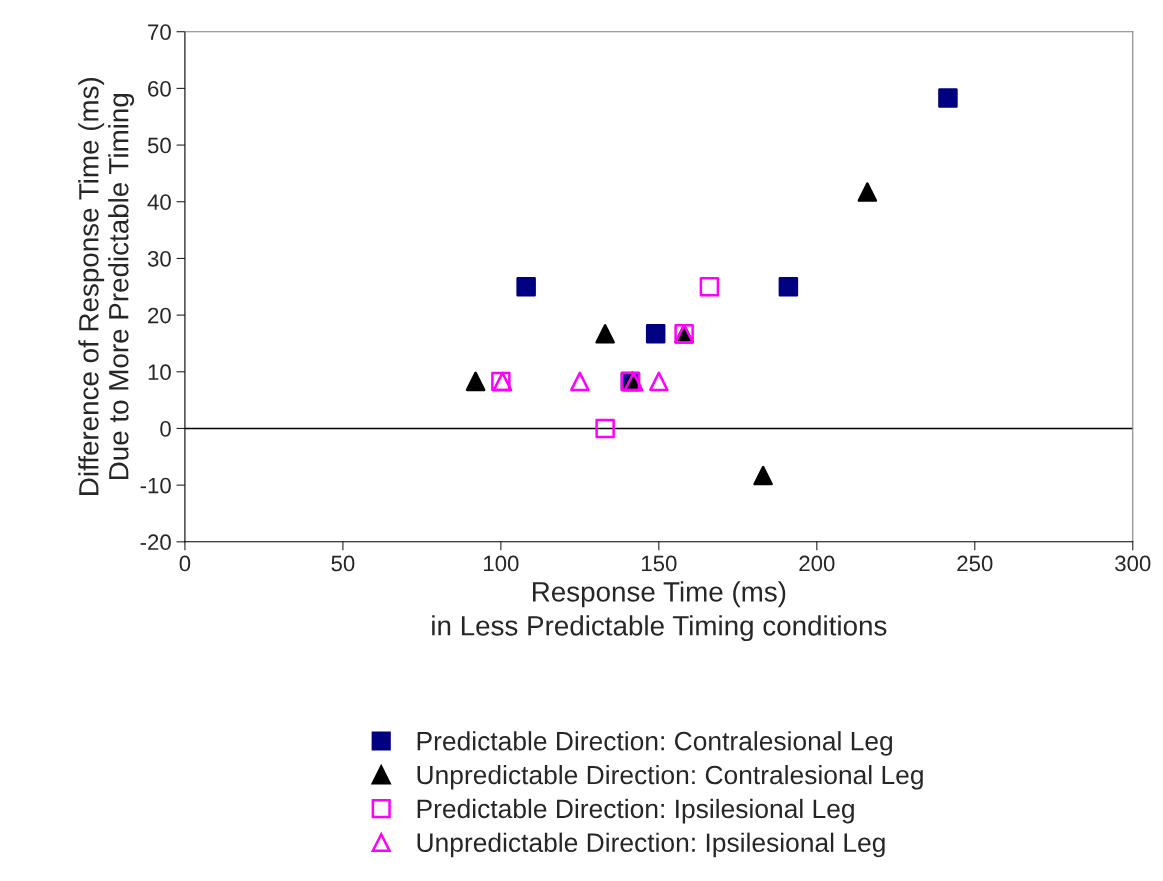  What do you see at coordinates (670, 777) in the screenshot?
I see `legend-label: Unpredictable Direction: Contralesional Leg` at bounding box center [670, 777].